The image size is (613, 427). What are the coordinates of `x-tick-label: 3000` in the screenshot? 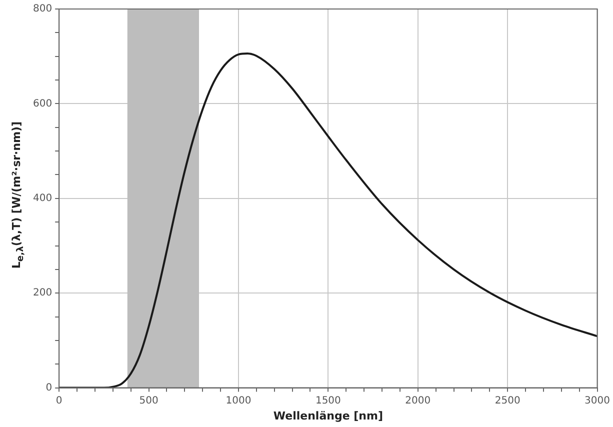 It's located at (597, 400).